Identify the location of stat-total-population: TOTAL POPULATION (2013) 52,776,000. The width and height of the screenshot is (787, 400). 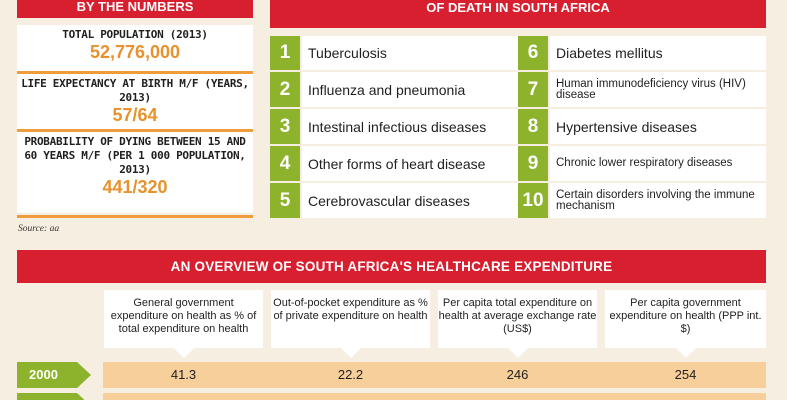
(135, 48).